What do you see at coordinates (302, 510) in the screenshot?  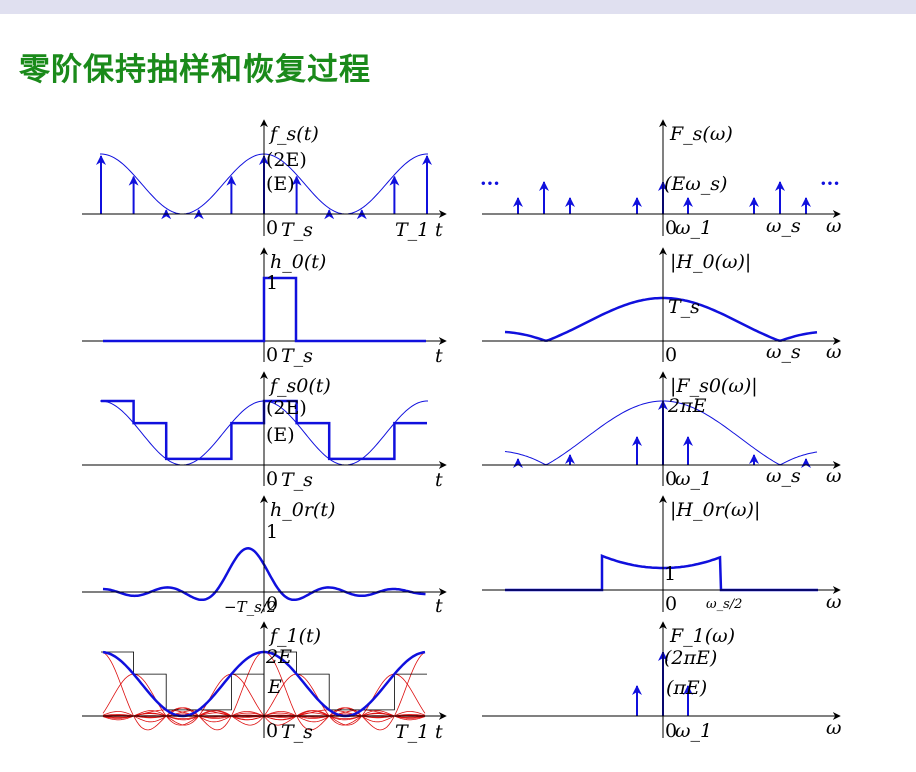 I see `function-label: h_0r(t)` at bounding box center [302, 510].